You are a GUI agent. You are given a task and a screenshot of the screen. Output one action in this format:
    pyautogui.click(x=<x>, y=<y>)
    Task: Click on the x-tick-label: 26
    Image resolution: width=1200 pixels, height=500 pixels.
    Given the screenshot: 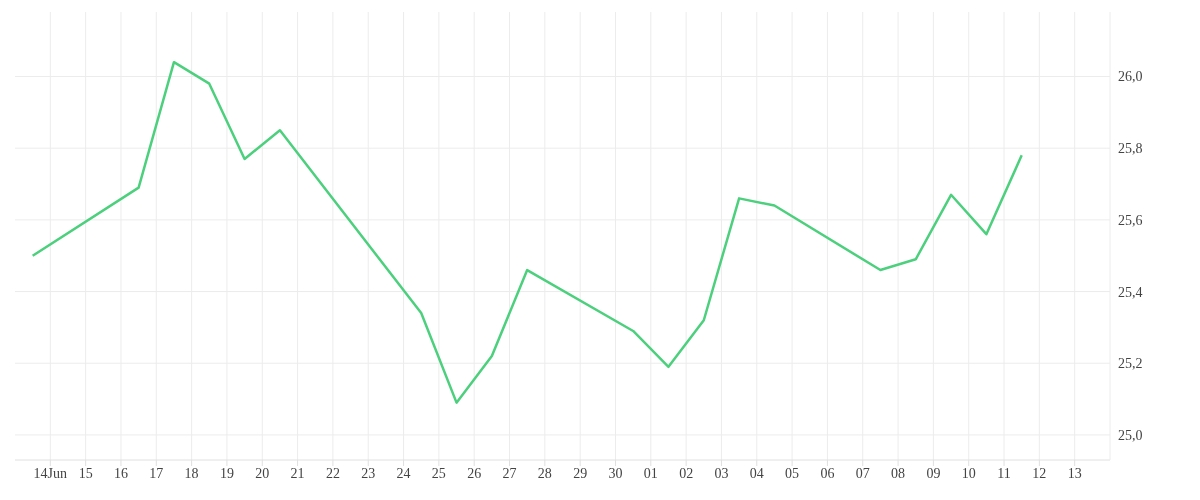 What is the action you would take?
    pyautogui.click(x=474, y=473)
    